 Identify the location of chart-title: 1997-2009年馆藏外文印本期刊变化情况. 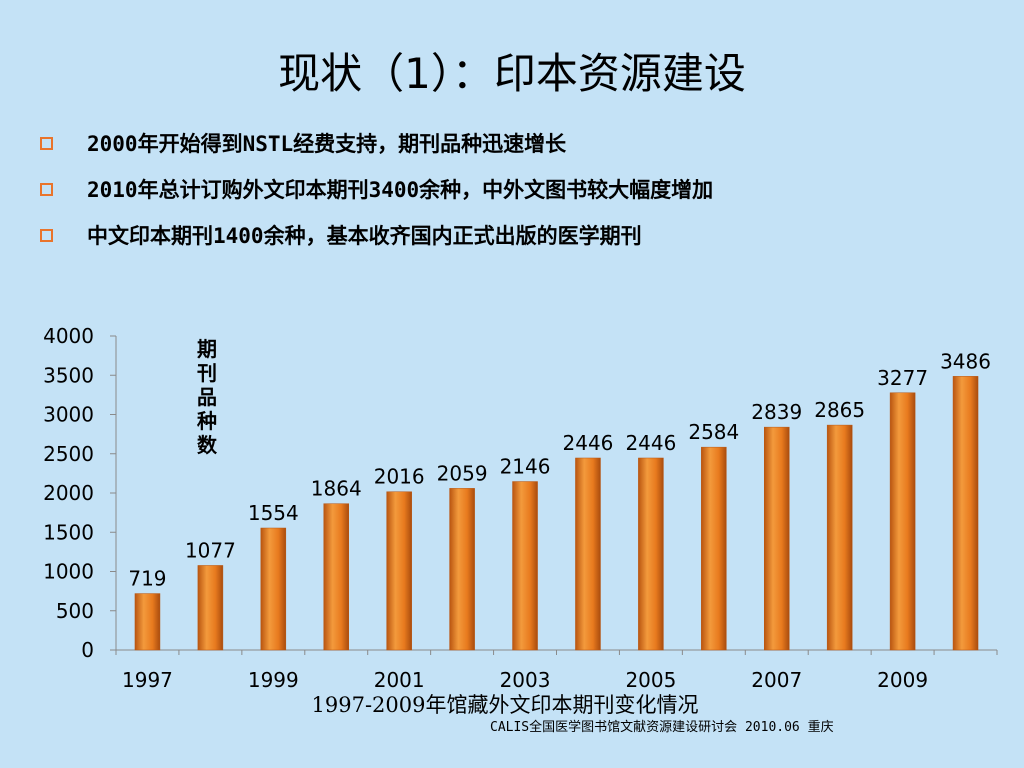
(505, 705).